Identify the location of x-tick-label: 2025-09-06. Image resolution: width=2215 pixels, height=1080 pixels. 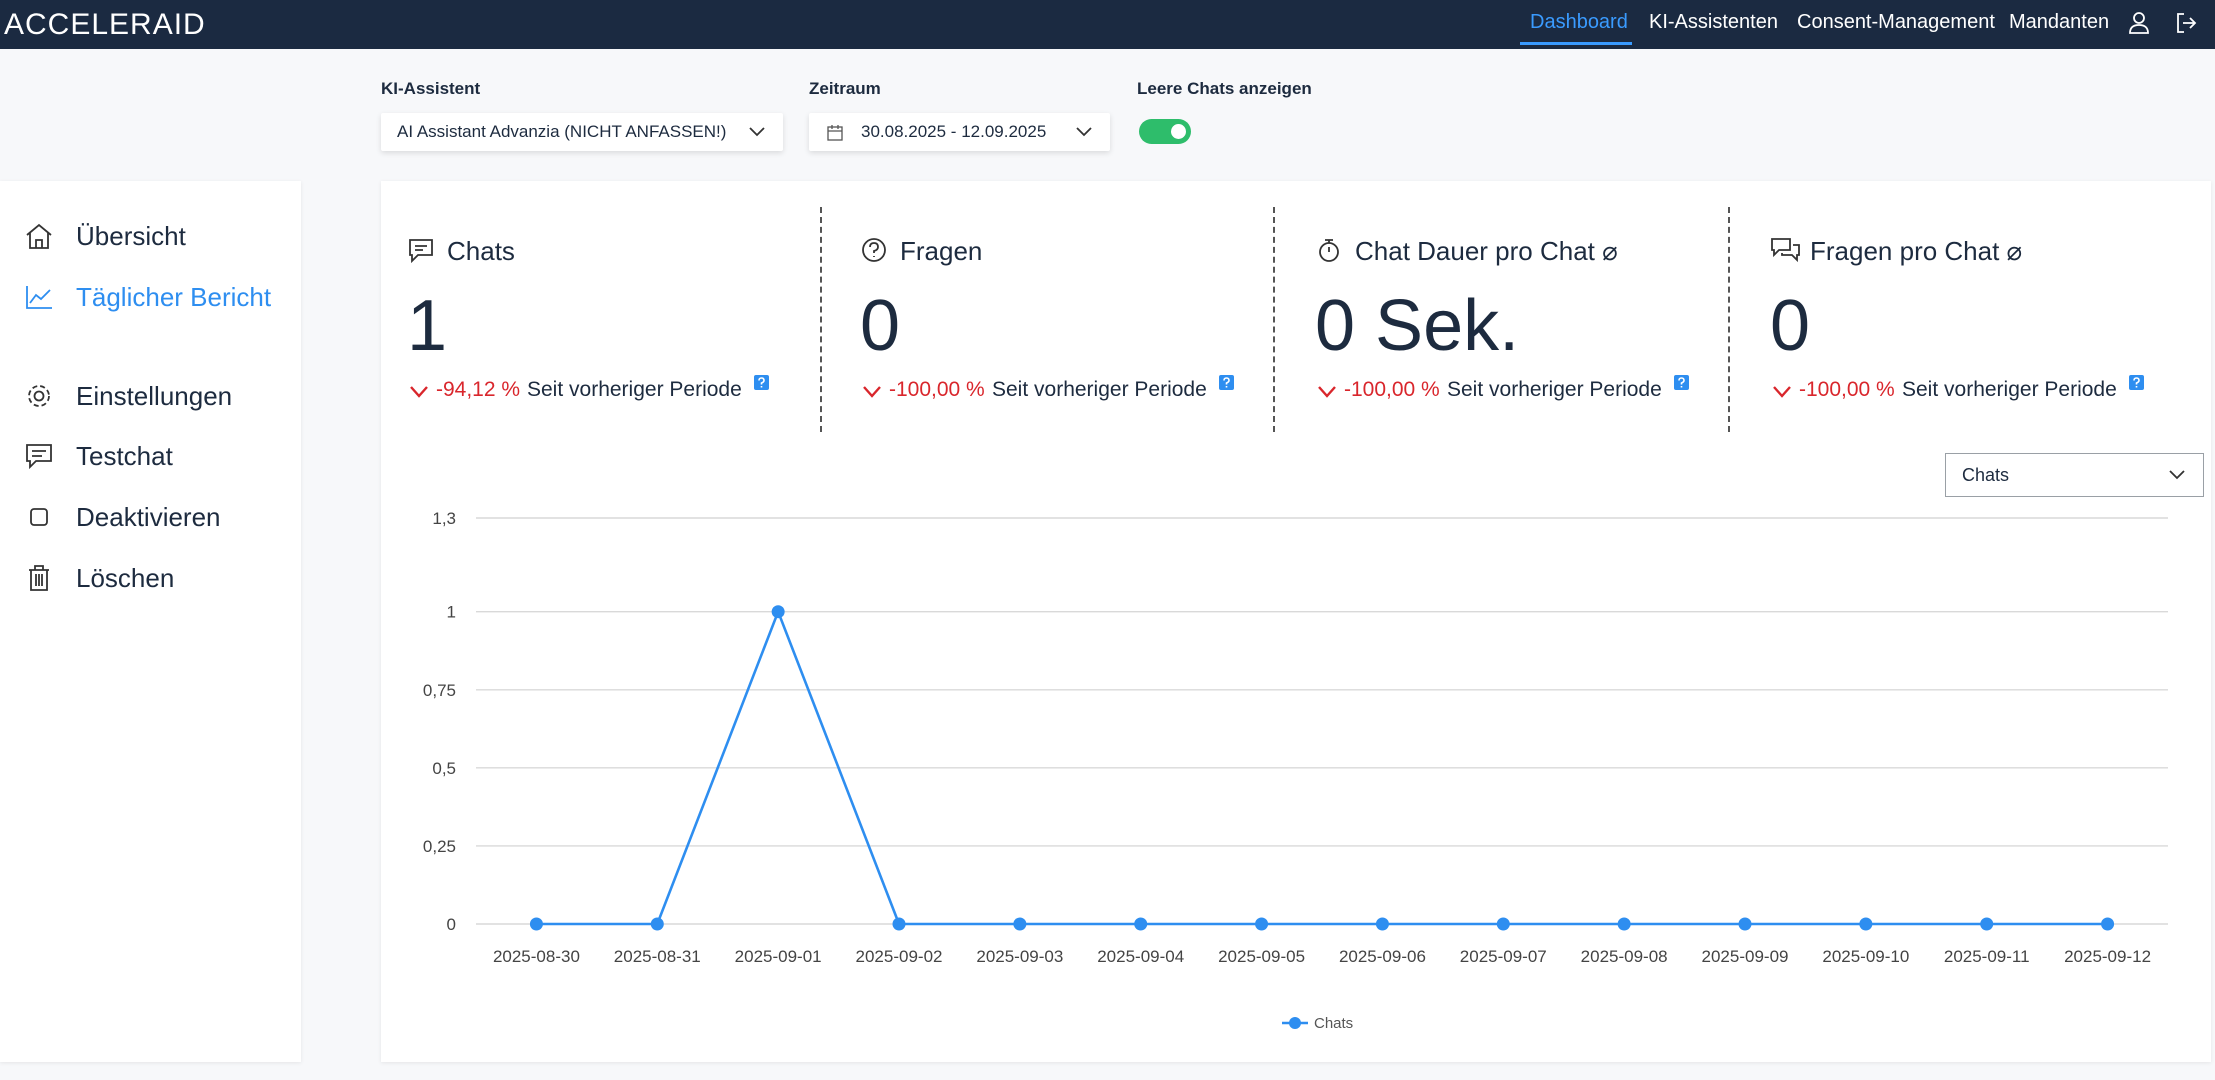
(1382, 956).